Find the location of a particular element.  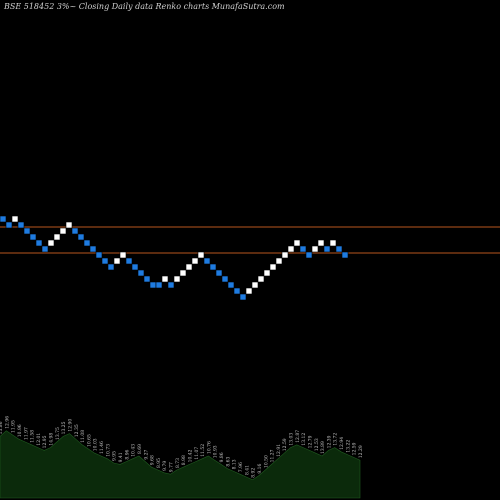

volume-label: 11.52 is located at coordinates (203, 450).